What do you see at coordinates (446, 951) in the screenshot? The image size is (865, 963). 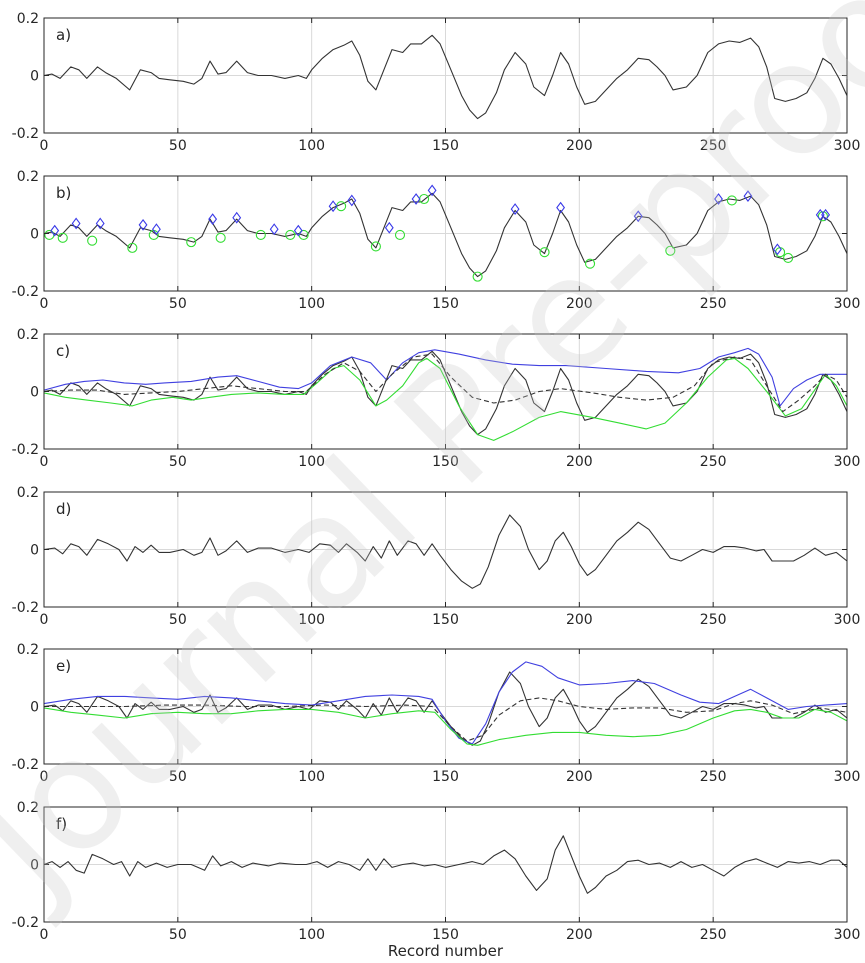 I see `x-axis-label: Record number` at bounding box center [446, 951].